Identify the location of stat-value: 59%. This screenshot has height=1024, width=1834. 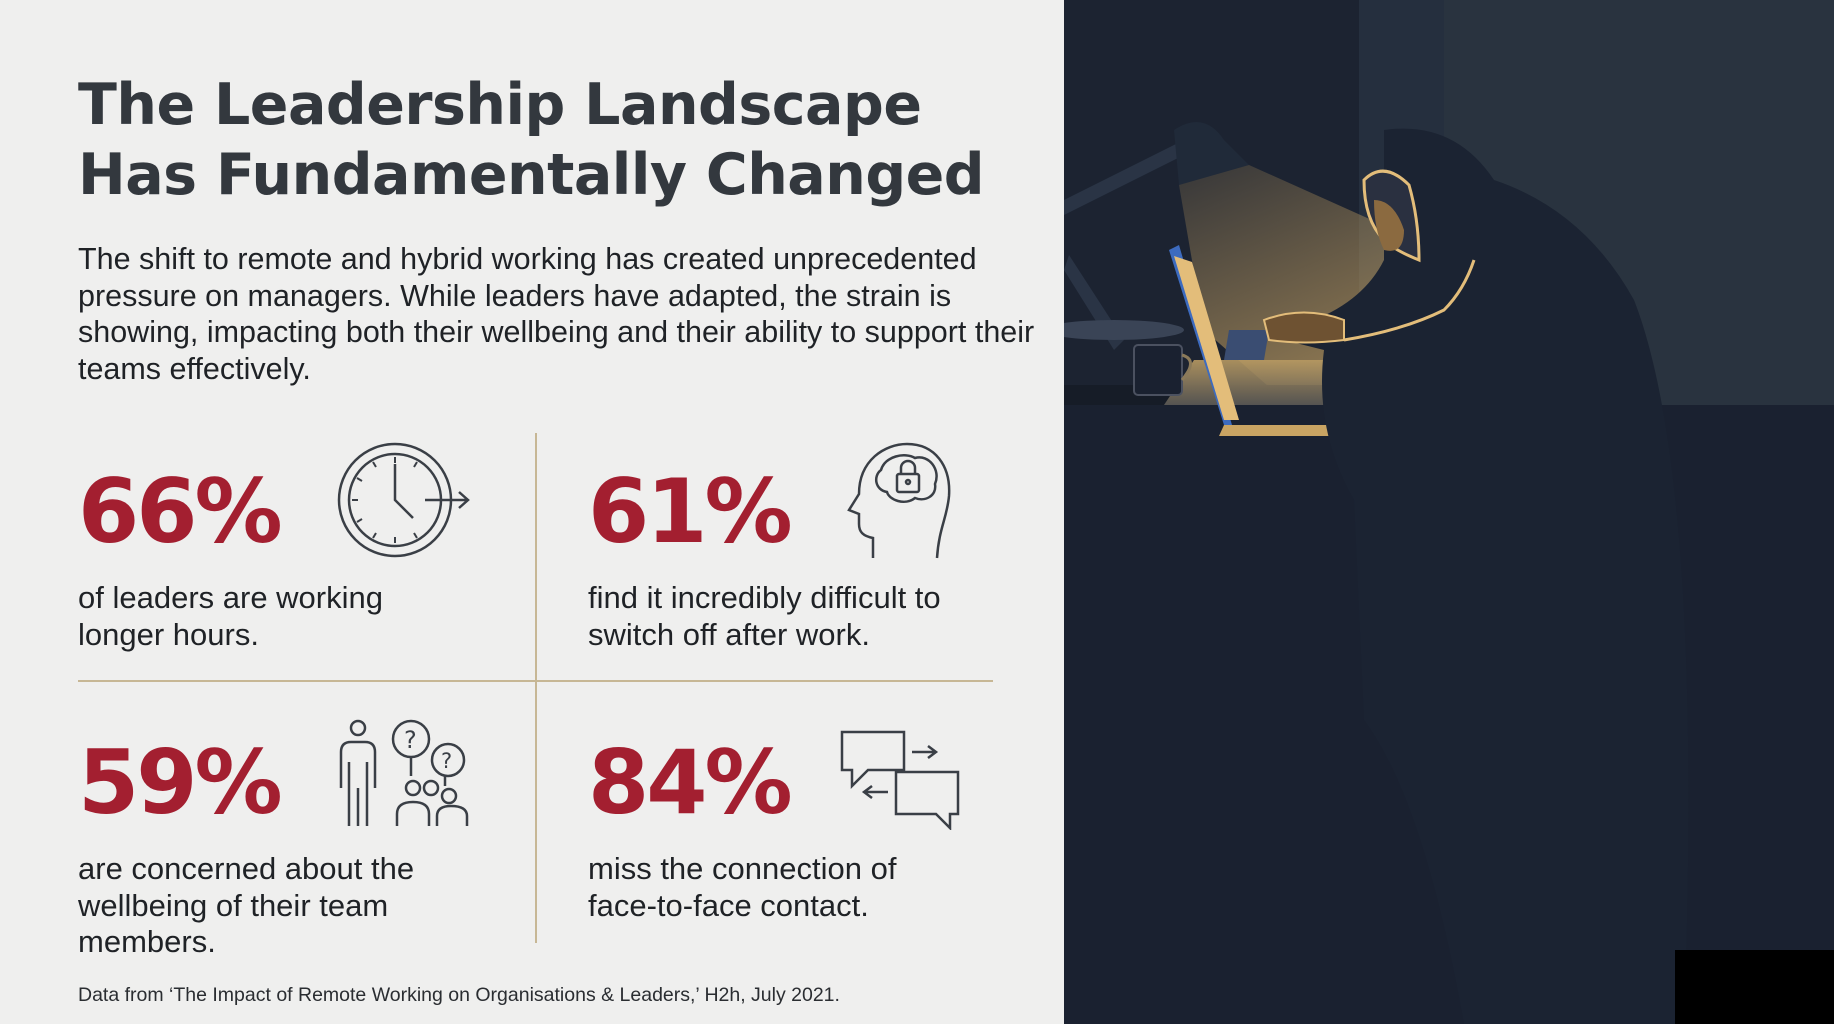
(180, 782).